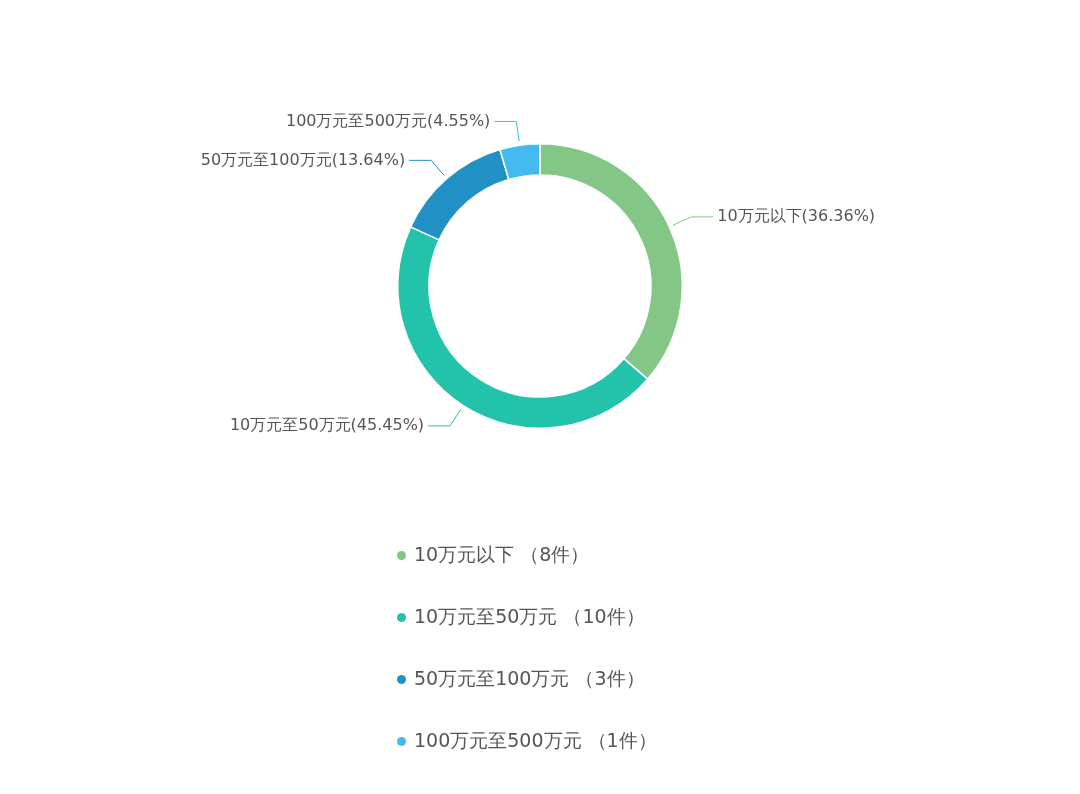  Describe the element at coordinates (529, 678) in the screenshot. I see `legend-label: 50万元至100万元 （3件）` at that location.